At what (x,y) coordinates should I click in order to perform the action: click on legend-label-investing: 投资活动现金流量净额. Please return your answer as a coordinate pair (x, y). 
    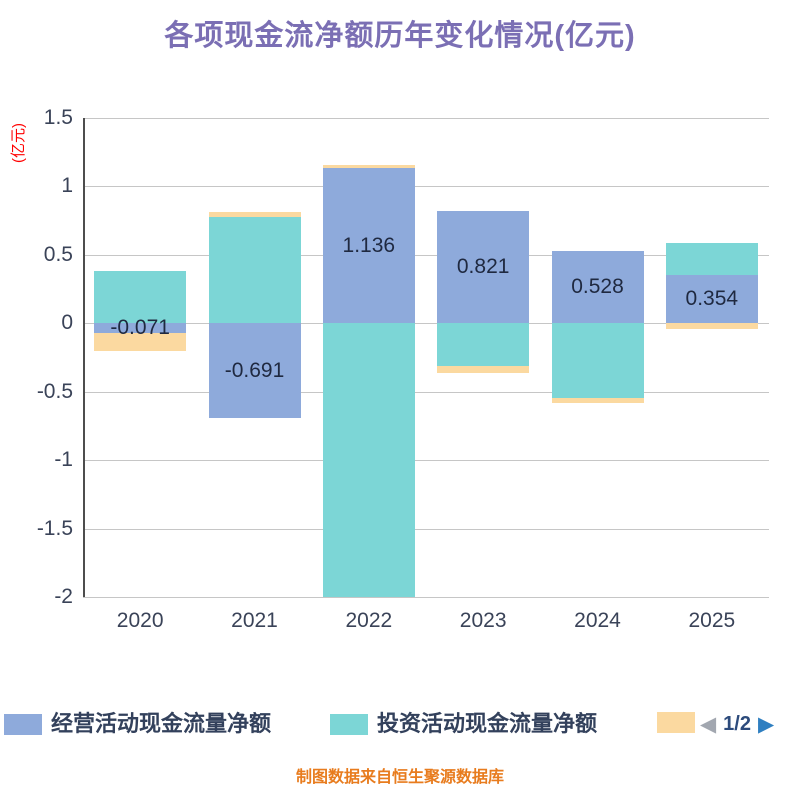
    Looking at the image, I should click on (487, 723).